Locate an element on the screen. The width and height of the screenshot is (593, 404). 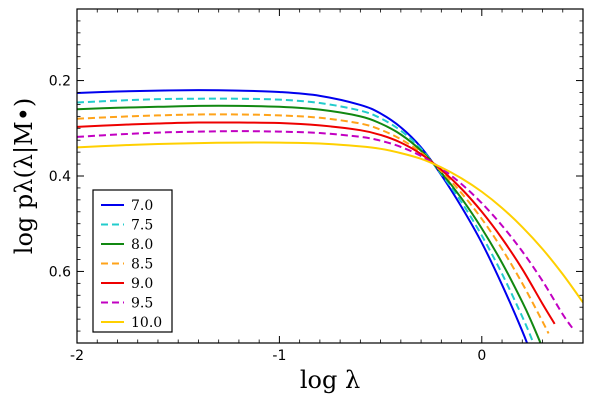
x-tick-label: 0 is located at coordinates (481, 356).